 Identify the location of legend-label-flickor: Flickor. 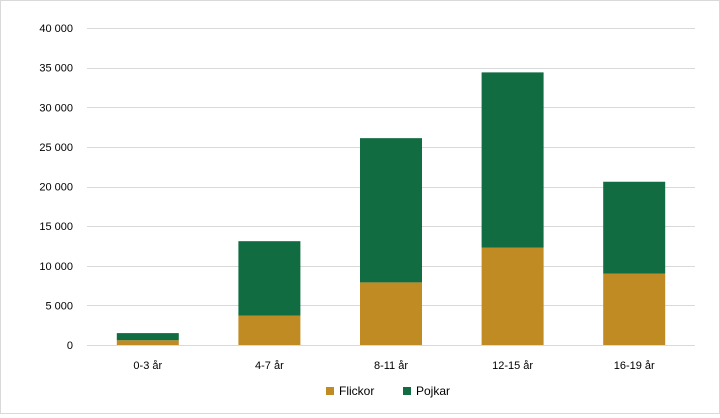
(356, 391).